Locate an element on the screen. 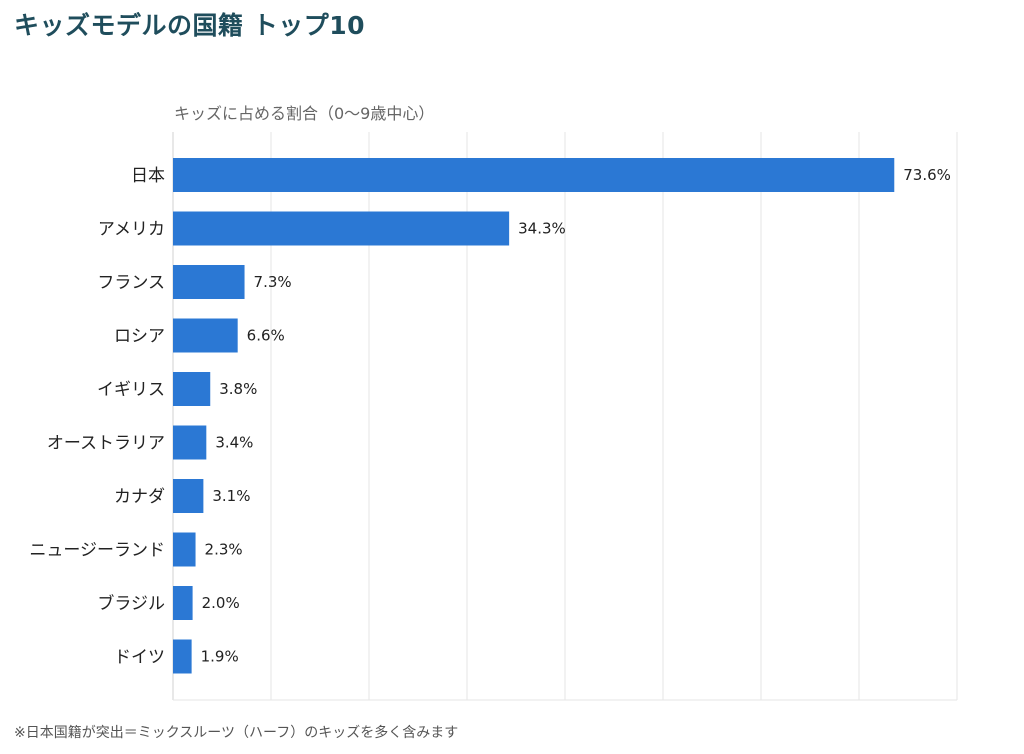 The width and height of the screenshot is (1024, 754). data-label: 2.3% is located at coordinates (224, 550).